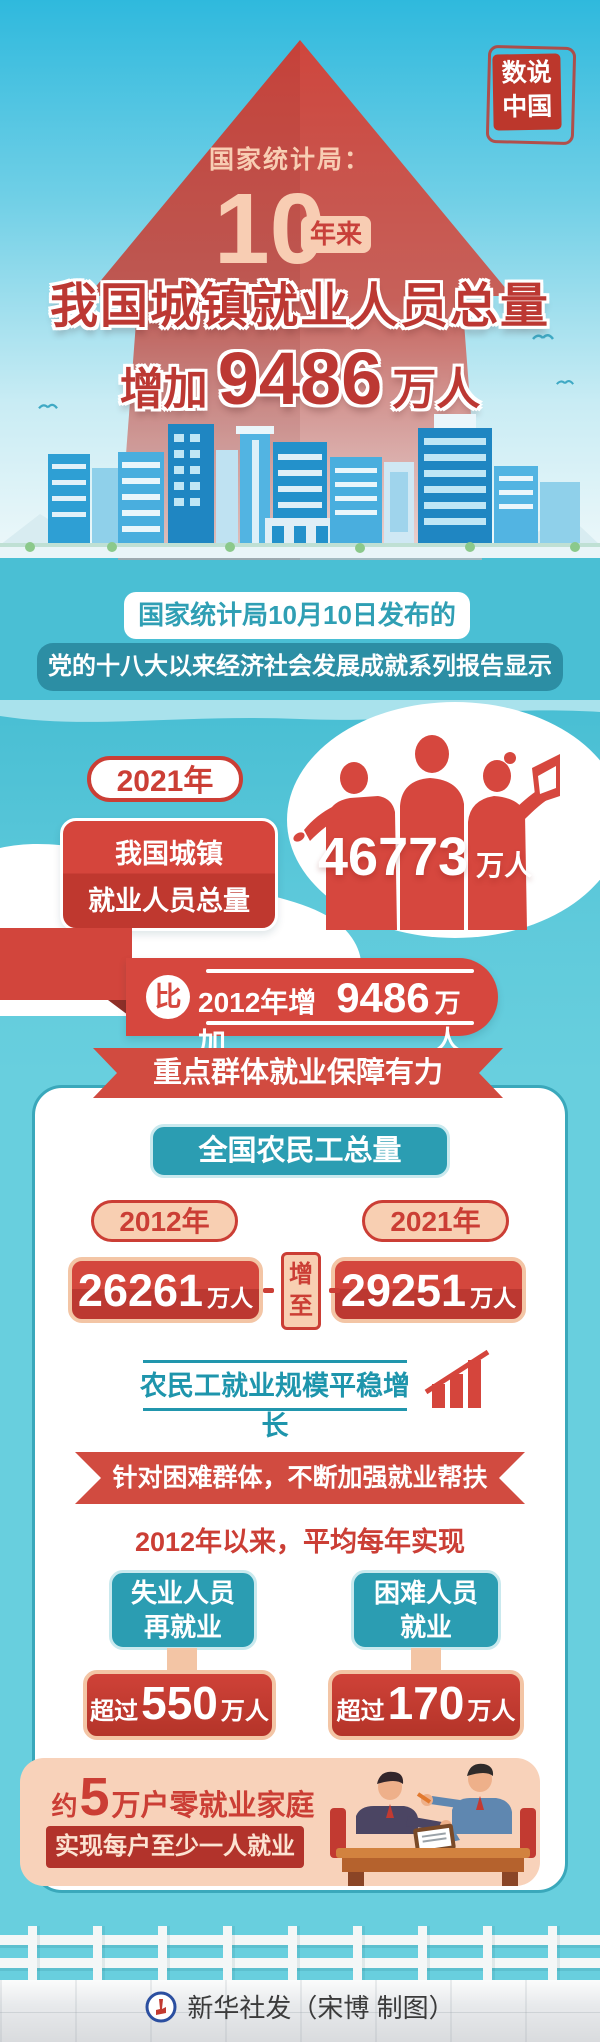 The width and height of the screenshot is (600, 2042). Describe the element at coordinates (297, 615) in the screenshot. I see `report-date-box: 国家统计局10月10日发布的` at that location.